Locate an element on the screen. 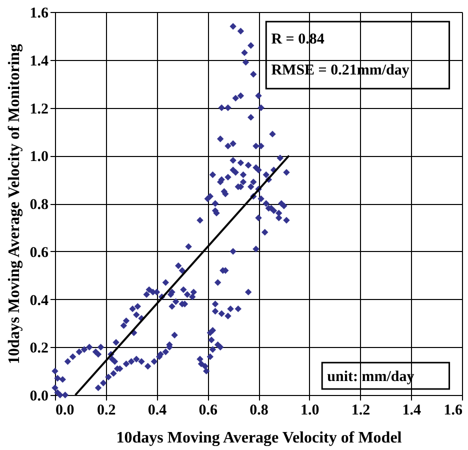 The image size is (468, 450). y-tick-label: 0.4 is located at coordinates (39, 300).